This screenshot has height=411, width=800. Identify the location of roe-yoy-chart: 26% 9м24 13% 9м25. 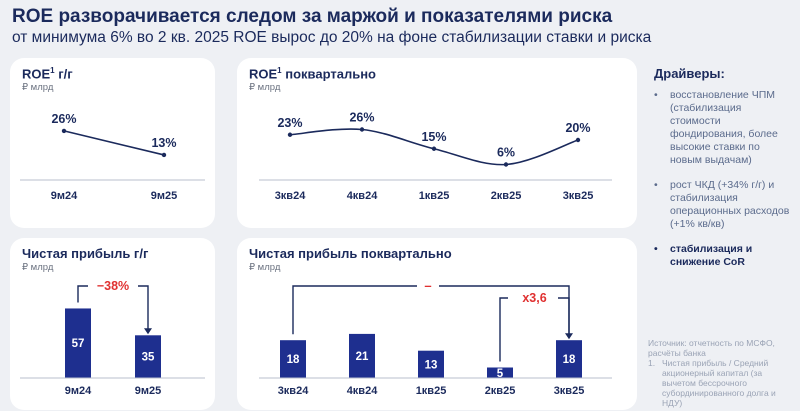
(112, 157).